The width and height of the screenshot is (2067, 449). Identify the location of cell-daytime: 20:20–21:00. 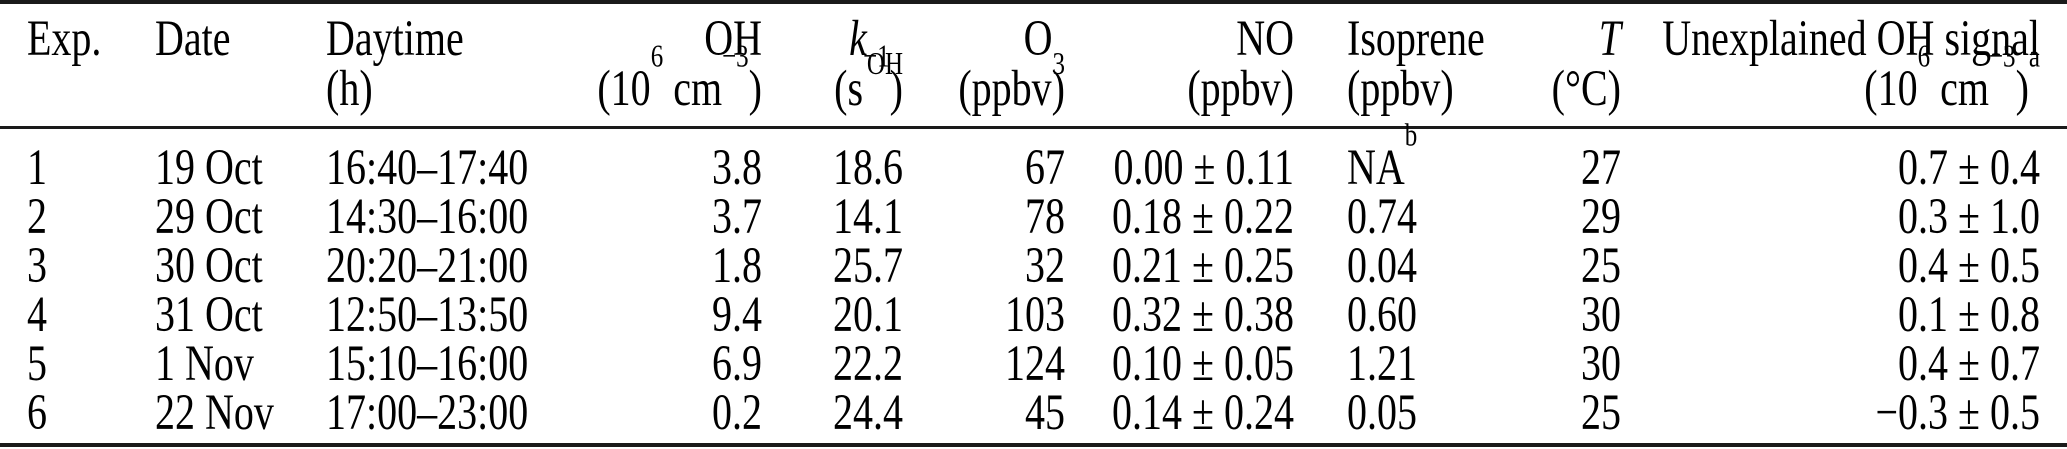
(427, 265).